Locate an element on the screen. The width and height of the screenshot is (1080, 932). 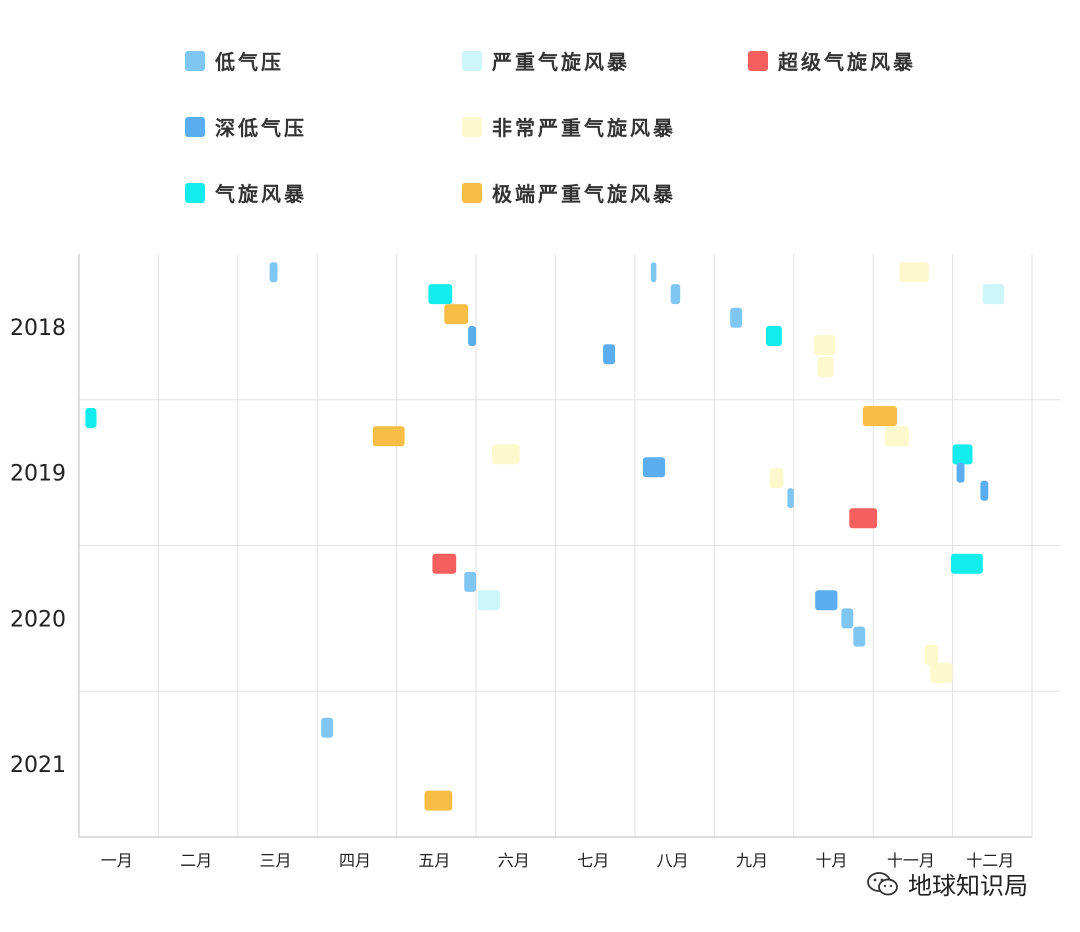
legend-item-severe-cyclonic-storm: 严重气旋风暴 is located at coordinates (546, 60).